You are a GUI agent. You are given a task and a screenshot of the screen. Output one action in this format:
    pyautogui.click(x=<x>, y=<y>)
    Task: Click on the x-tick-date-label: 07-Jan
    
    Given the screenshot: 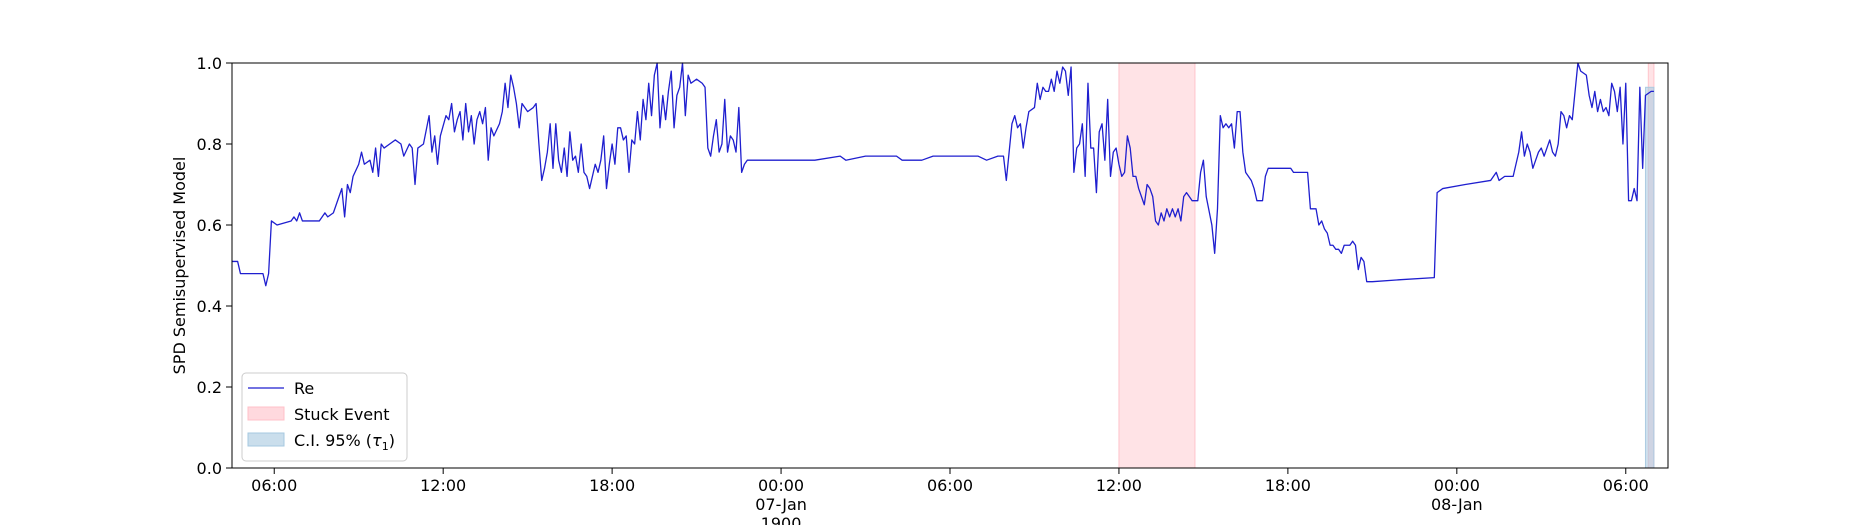 What is the action you would take?
    pyautogui.click(x=781, y=504)
    